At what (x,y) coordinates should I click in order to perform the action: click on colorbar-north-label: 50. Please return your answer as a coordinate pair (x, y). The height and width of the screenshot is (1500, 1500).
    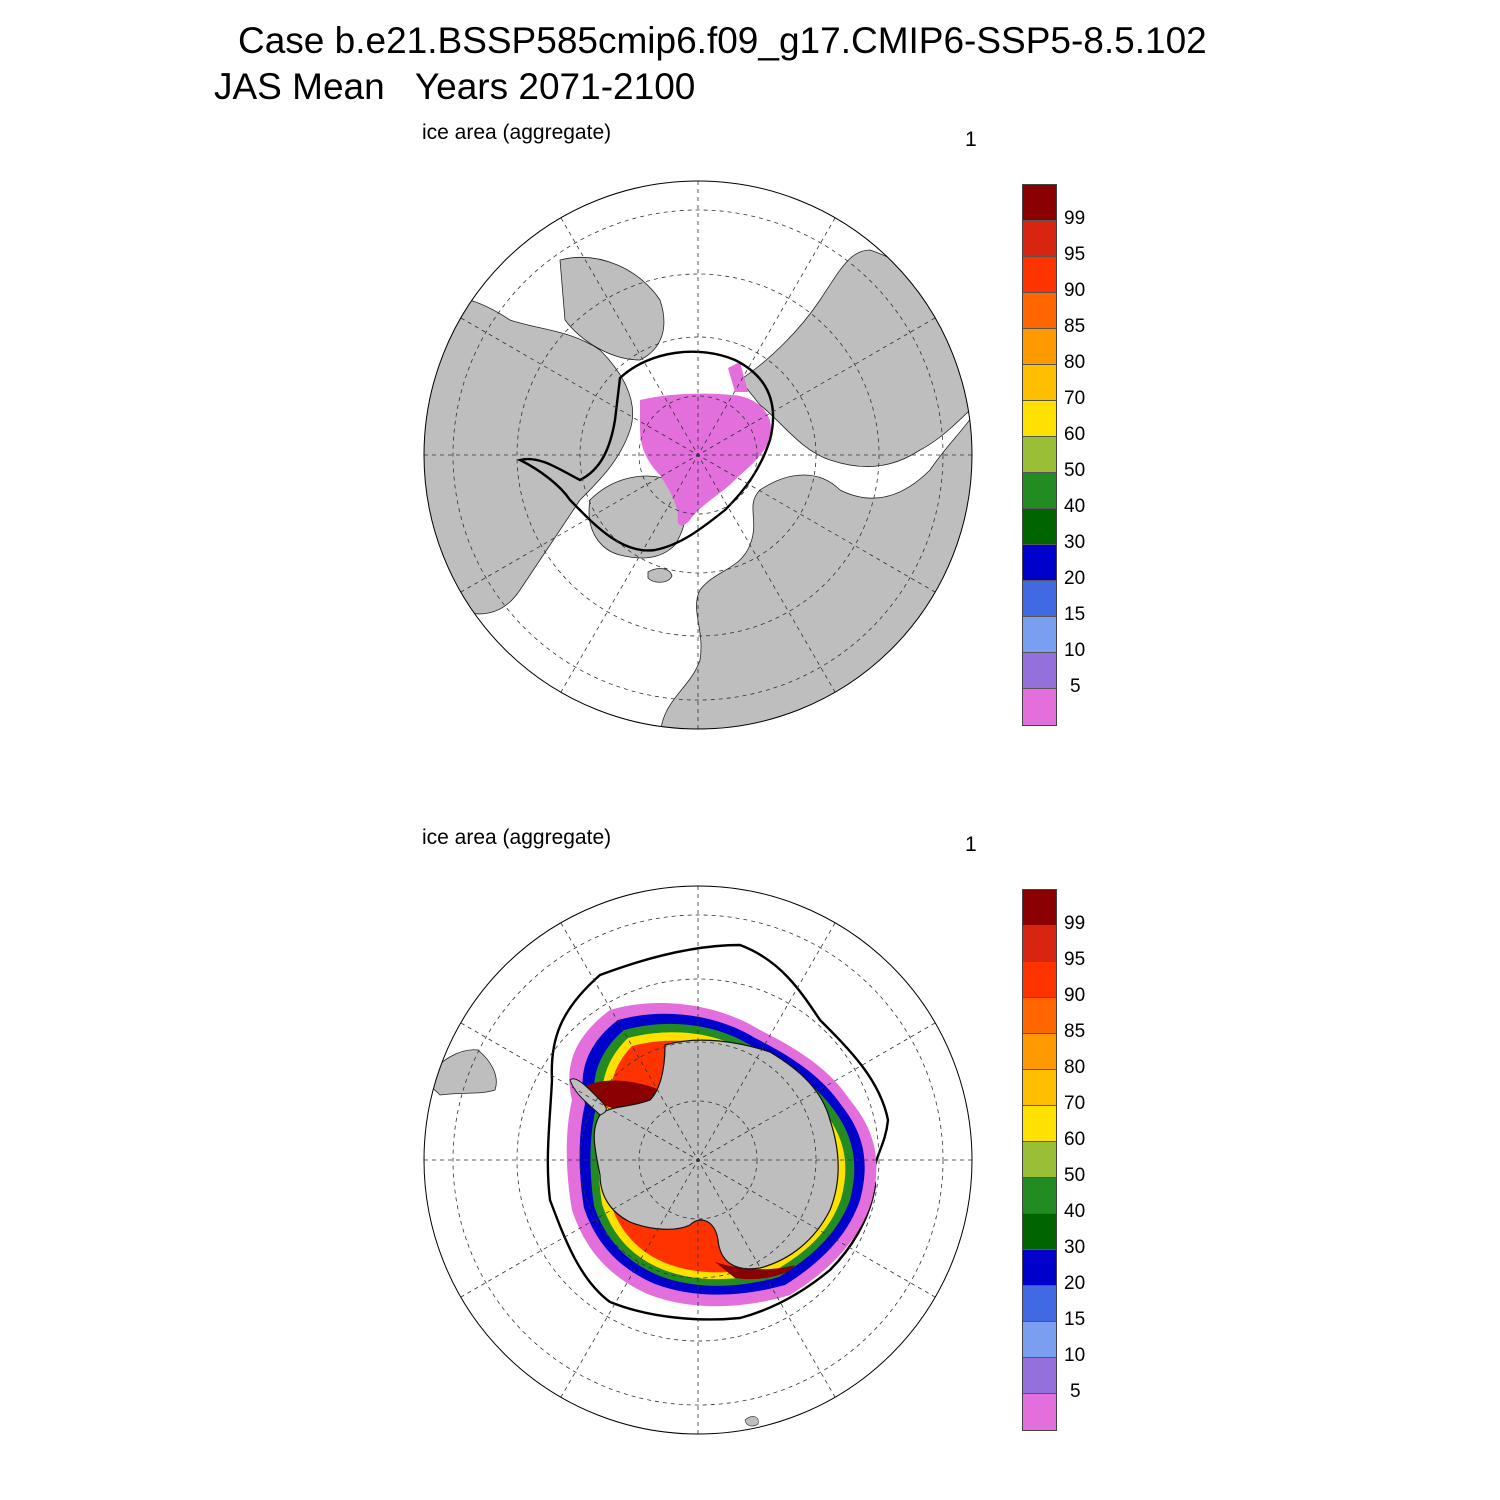
    Looking at the image, I should click on (1075, 470).